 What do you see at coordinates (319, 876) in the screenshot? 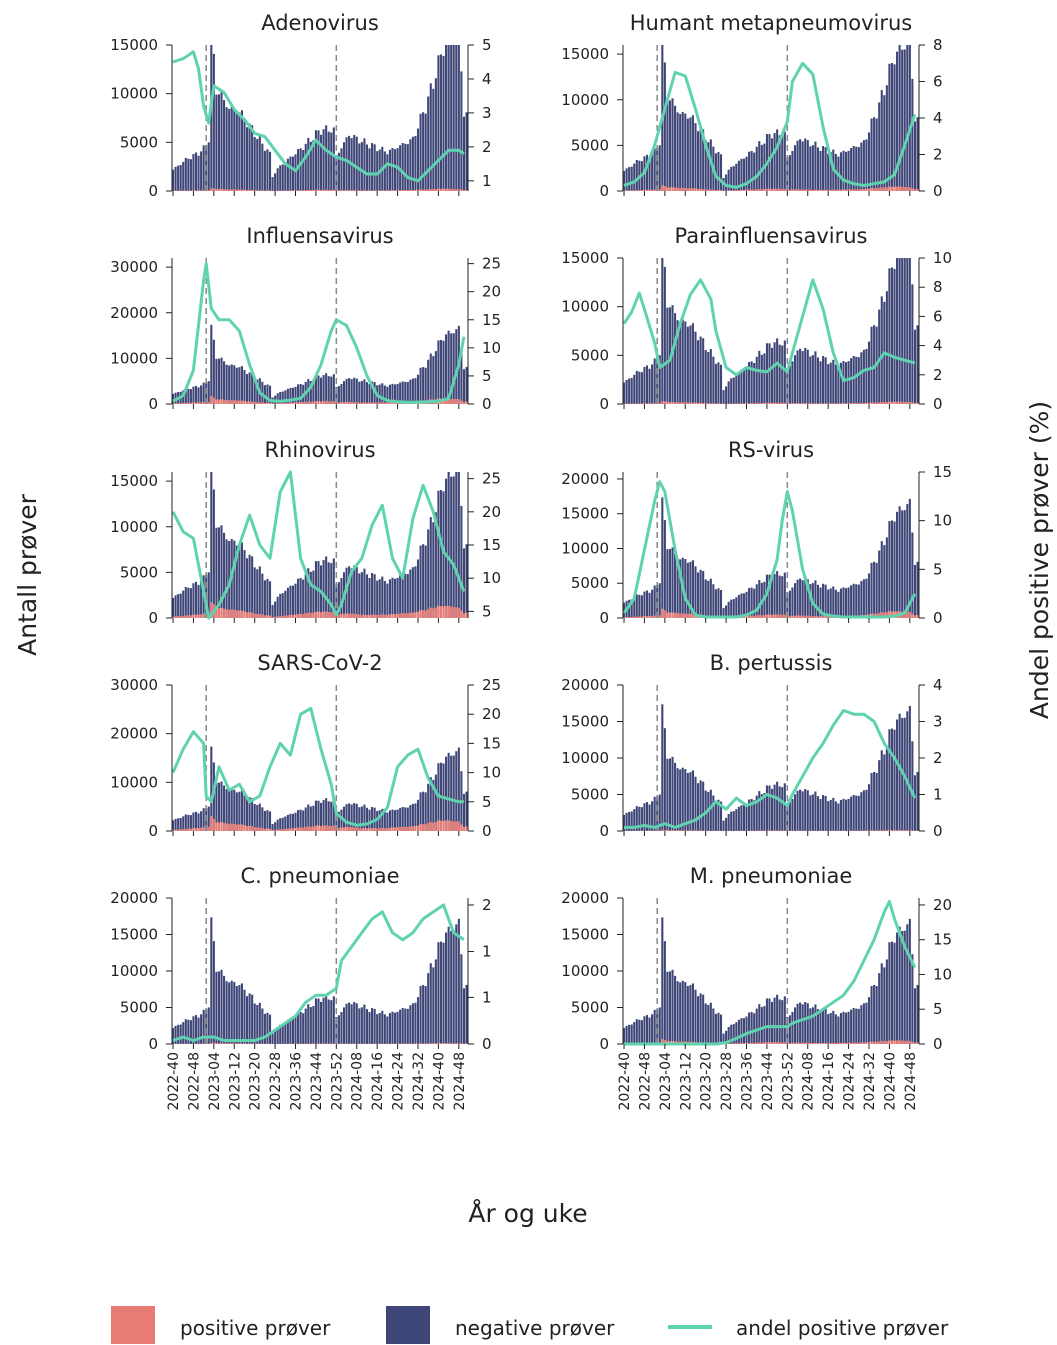
I see `panel-title: C. pneumoniae` at bounding box center [319, 876].